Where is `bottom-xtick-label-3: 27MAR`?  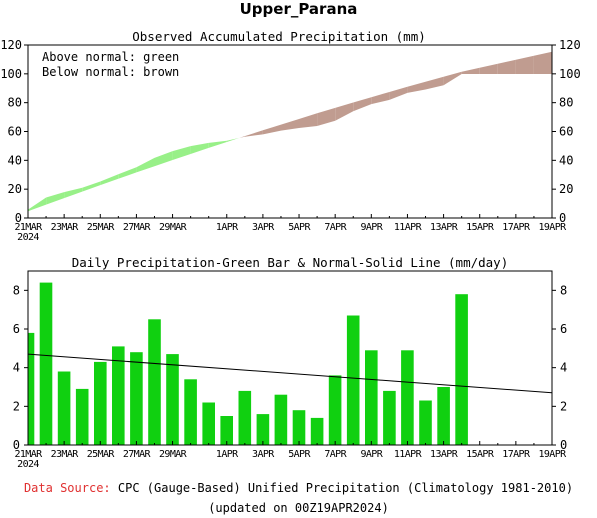 bottom-xtick-label-3: 27MAR is located at coordinates (137, 454).